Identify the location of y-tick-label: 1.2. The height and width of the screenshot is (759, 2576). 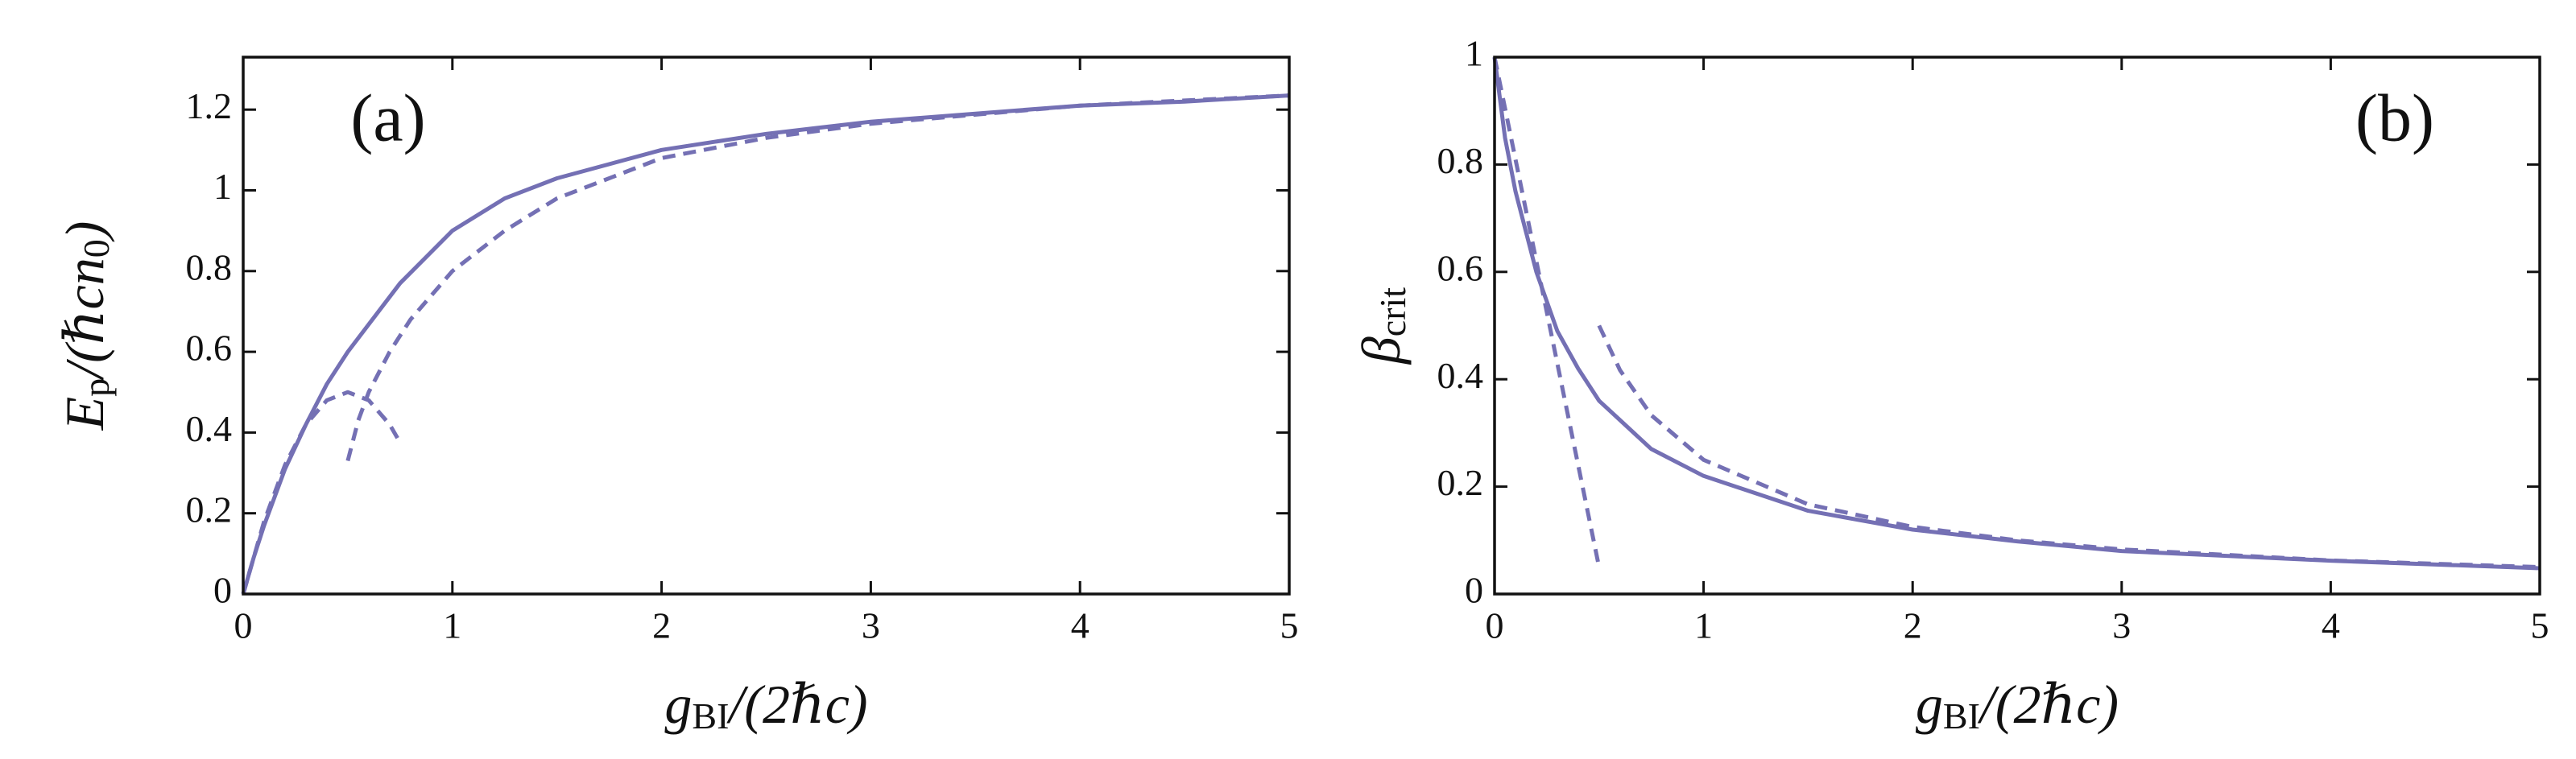
(209, 105).